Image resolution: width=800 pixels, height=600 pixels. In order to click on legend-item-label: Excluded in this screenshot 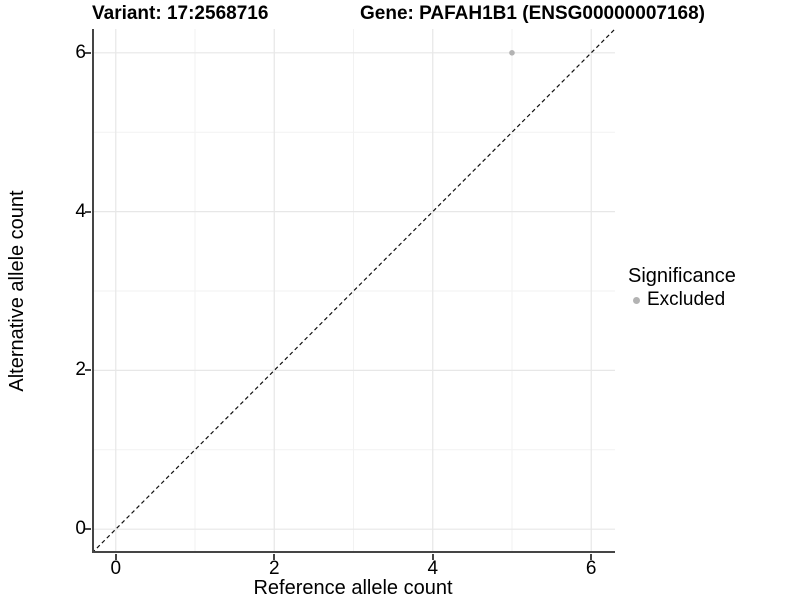, I will do `click(686, 299)`.